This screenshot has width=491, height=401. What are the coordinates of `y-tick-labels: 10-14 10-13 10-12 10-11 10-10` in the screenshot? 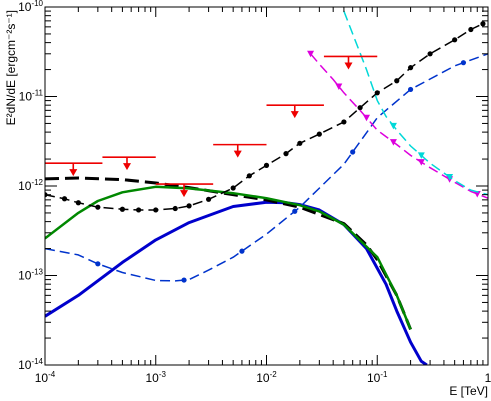 It's located at (30, 186).